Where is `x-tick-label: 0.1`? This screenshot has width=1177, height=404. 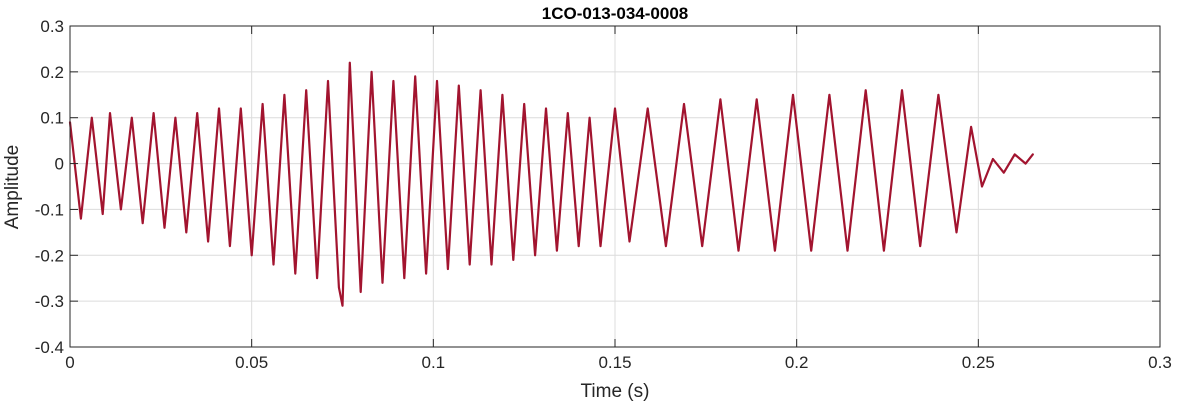 x-tick-label: 0.1 is located at coordinates (434, 362).